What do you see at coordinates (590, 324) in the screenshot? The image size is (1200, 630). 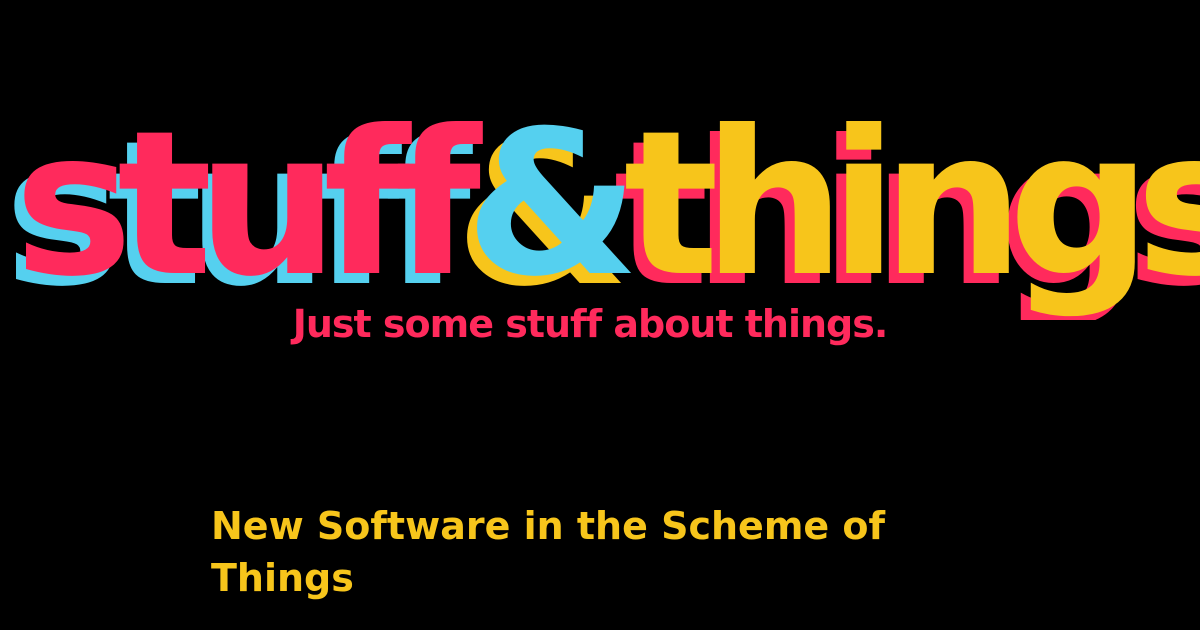 I see `site-tagline: Just some stuff about things.` at bounding box center [590, 324].